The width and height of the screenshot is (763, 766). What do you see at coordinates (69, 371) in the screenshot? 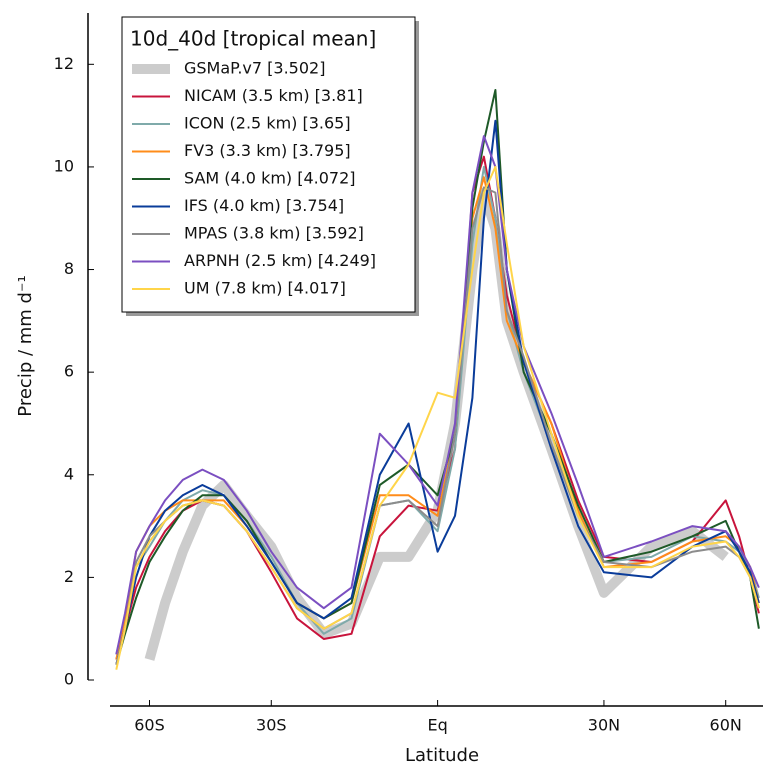
I see `y-tick-label: 6` at bounding box center [69, 371].